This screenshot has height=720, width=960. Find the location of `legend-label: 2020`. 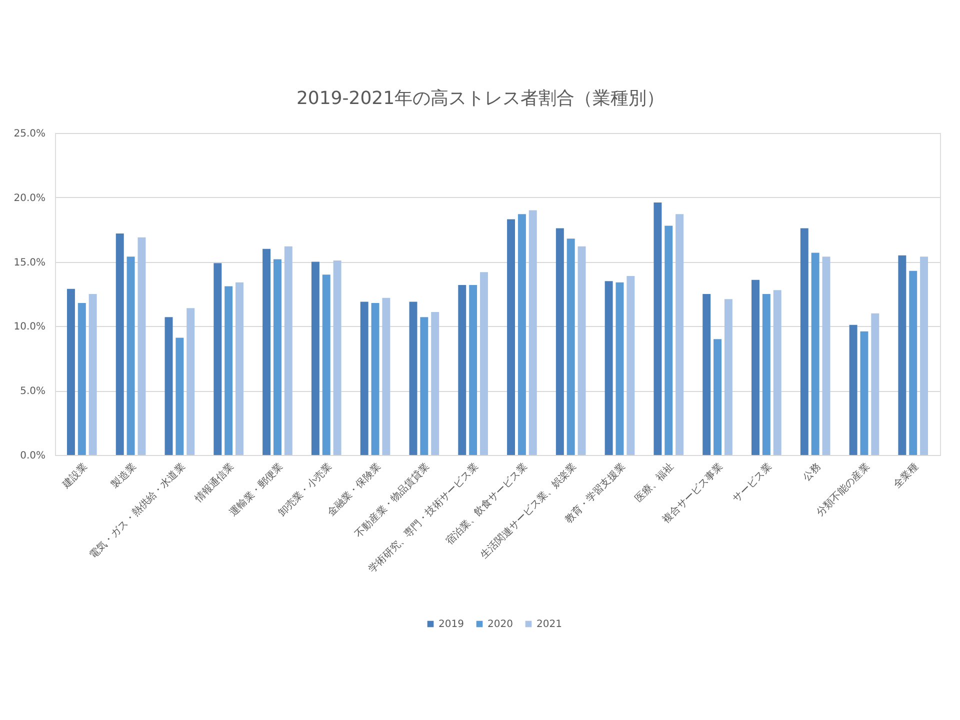

legend-label: 2020 is located at coordinates (500, 624).